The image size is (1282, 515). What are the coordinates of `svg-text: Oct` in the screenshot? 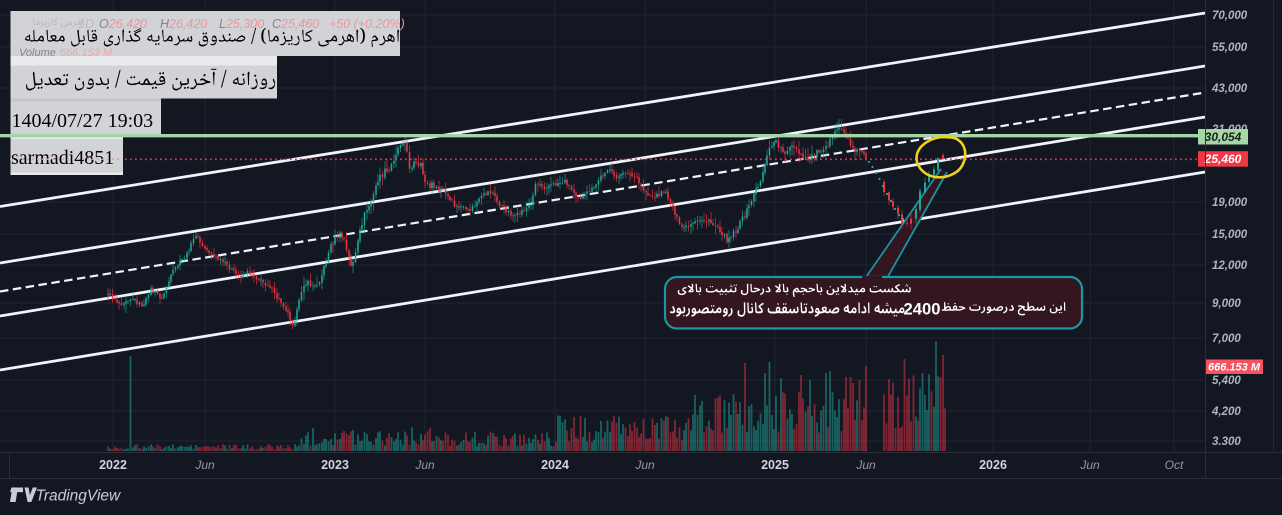 It's located at (1174, 465).